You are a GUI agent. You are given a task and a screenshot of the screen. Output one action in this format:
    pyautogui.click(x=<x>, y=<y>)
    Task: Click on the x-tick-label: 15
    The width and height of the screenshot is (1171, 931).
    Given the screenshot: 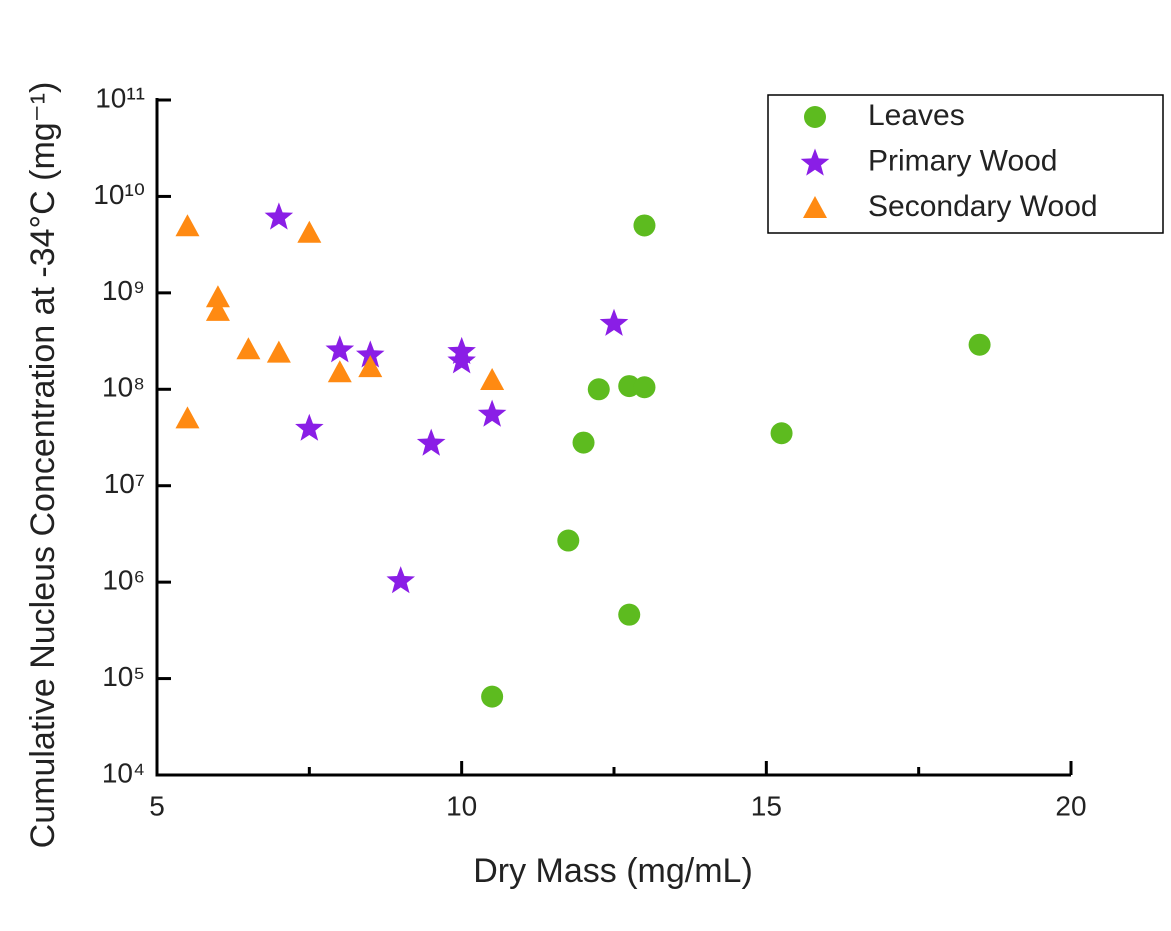 What is the action you would take?
    pyautogui.click(x=766, y=805)
    